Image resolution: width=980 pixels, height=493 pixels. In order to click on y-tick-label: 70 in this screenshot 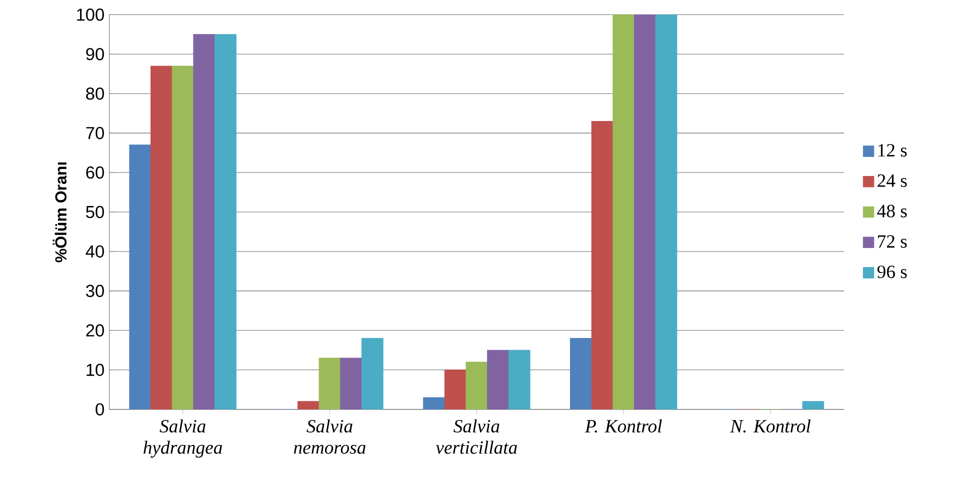, I will do `click(95, 133)`.